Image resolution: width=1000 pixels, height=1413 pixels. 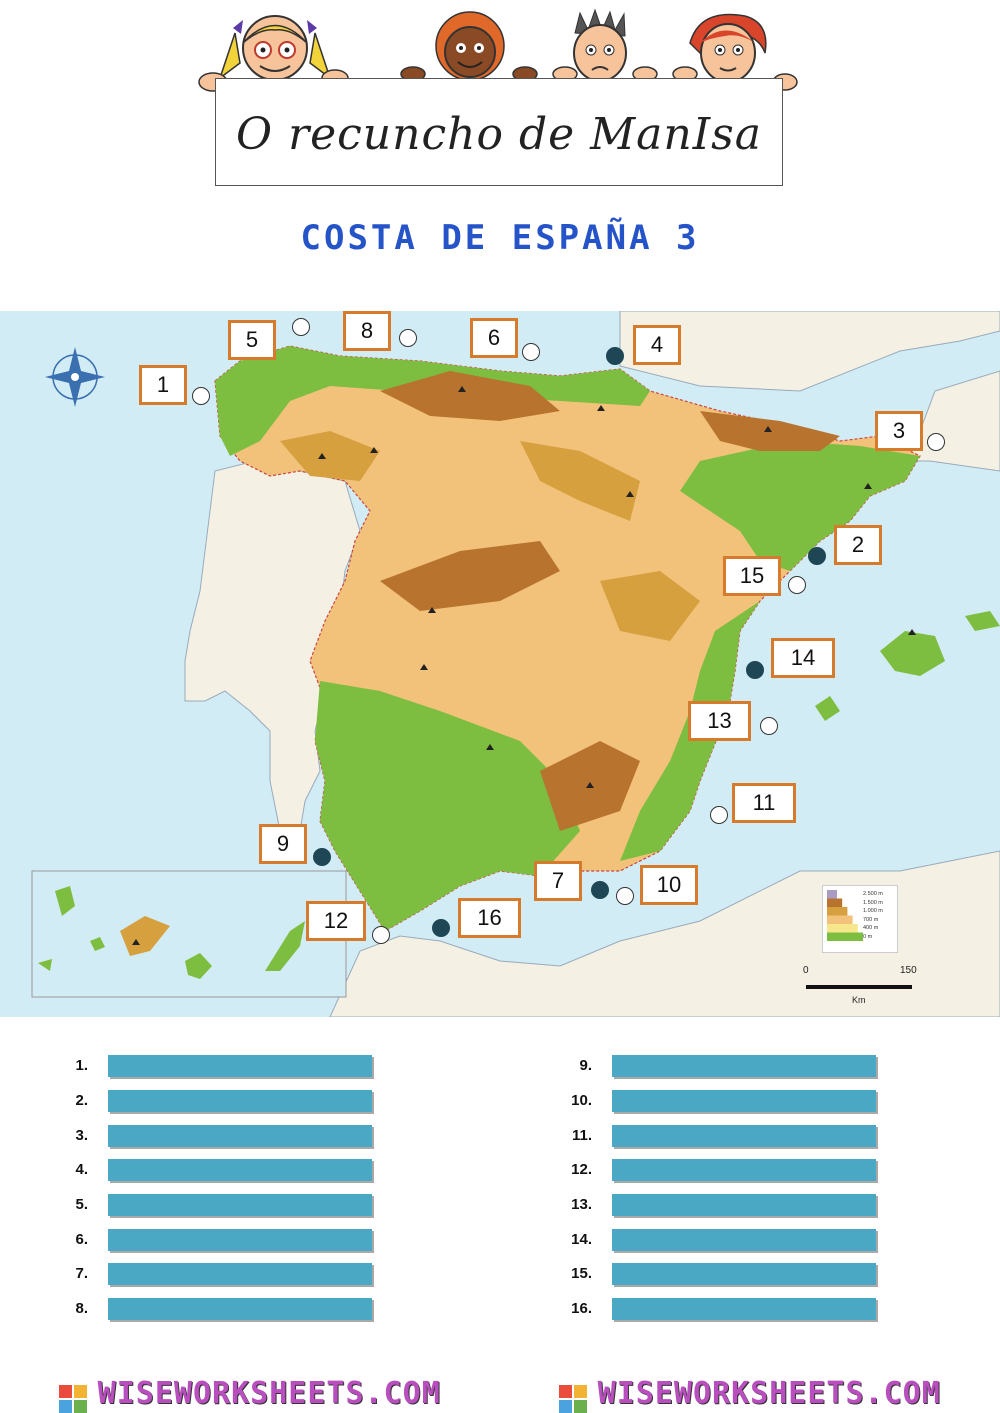 I want to click on label-box-16: 16, so click(x=489, y=918).